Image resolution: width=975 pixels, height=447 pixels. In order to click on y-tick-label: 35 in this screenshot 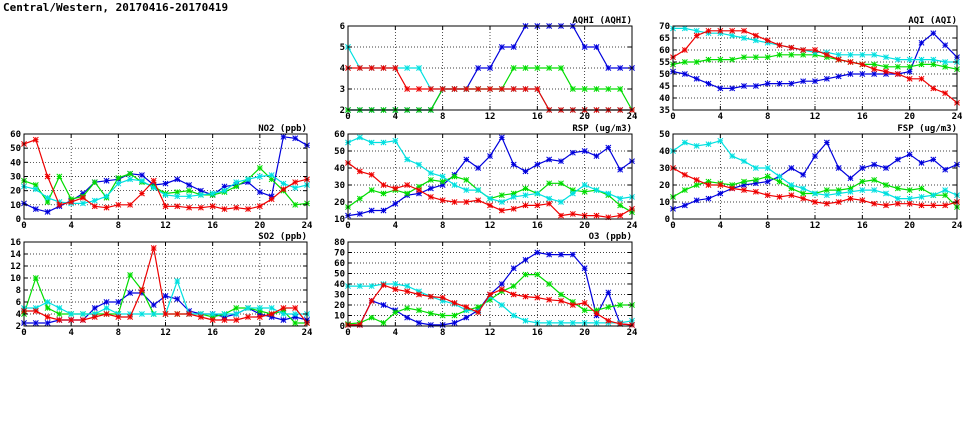, I will do `click(664, 111)`.